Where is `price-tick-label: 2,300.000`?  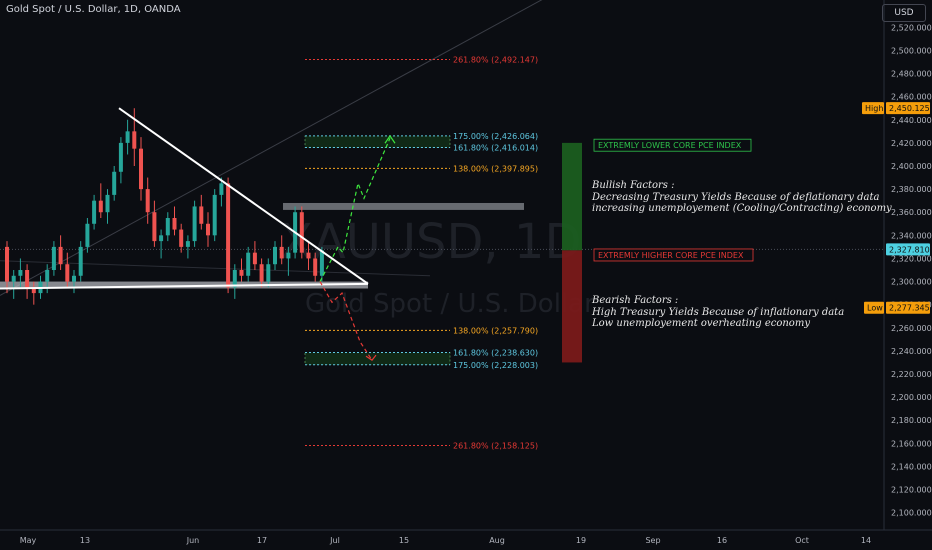
price-tick-label: 2,300.000 is located at coordinates (911, 282).